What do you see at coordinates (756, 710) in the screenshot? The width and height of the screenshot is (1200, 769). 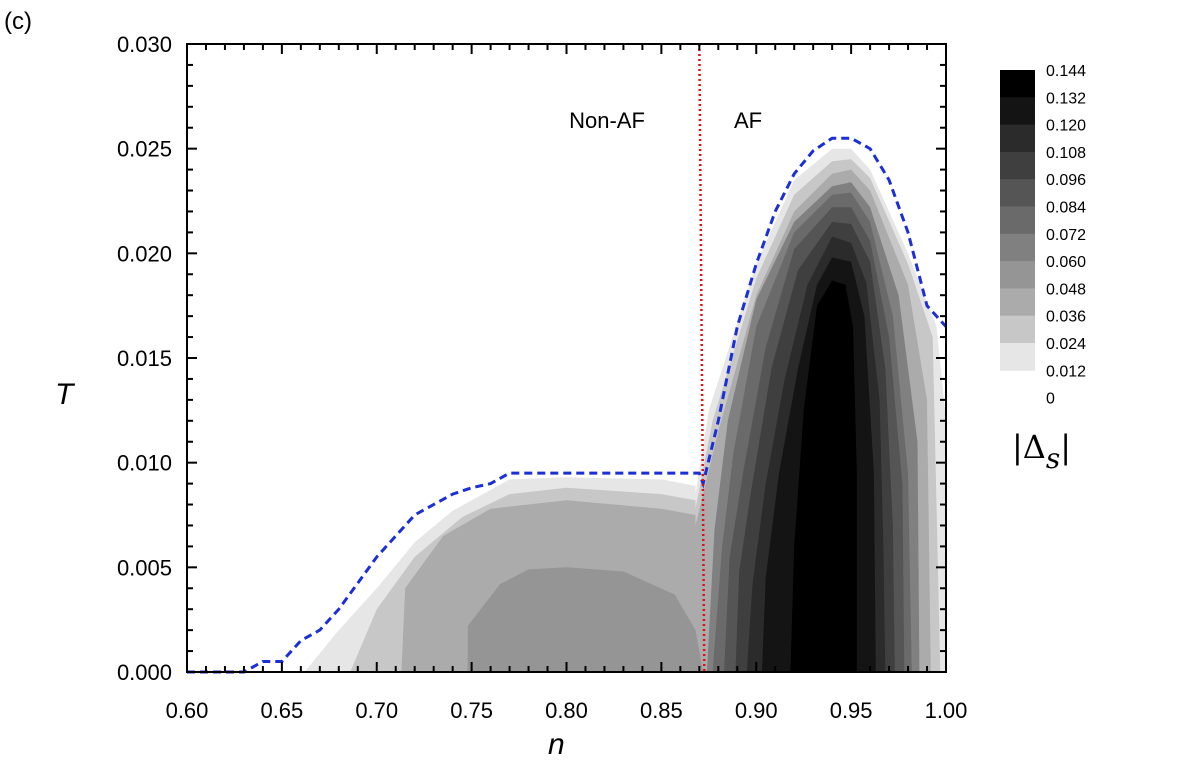 I see `x-tick-label: 0.90` at bounding box center [756, 710].